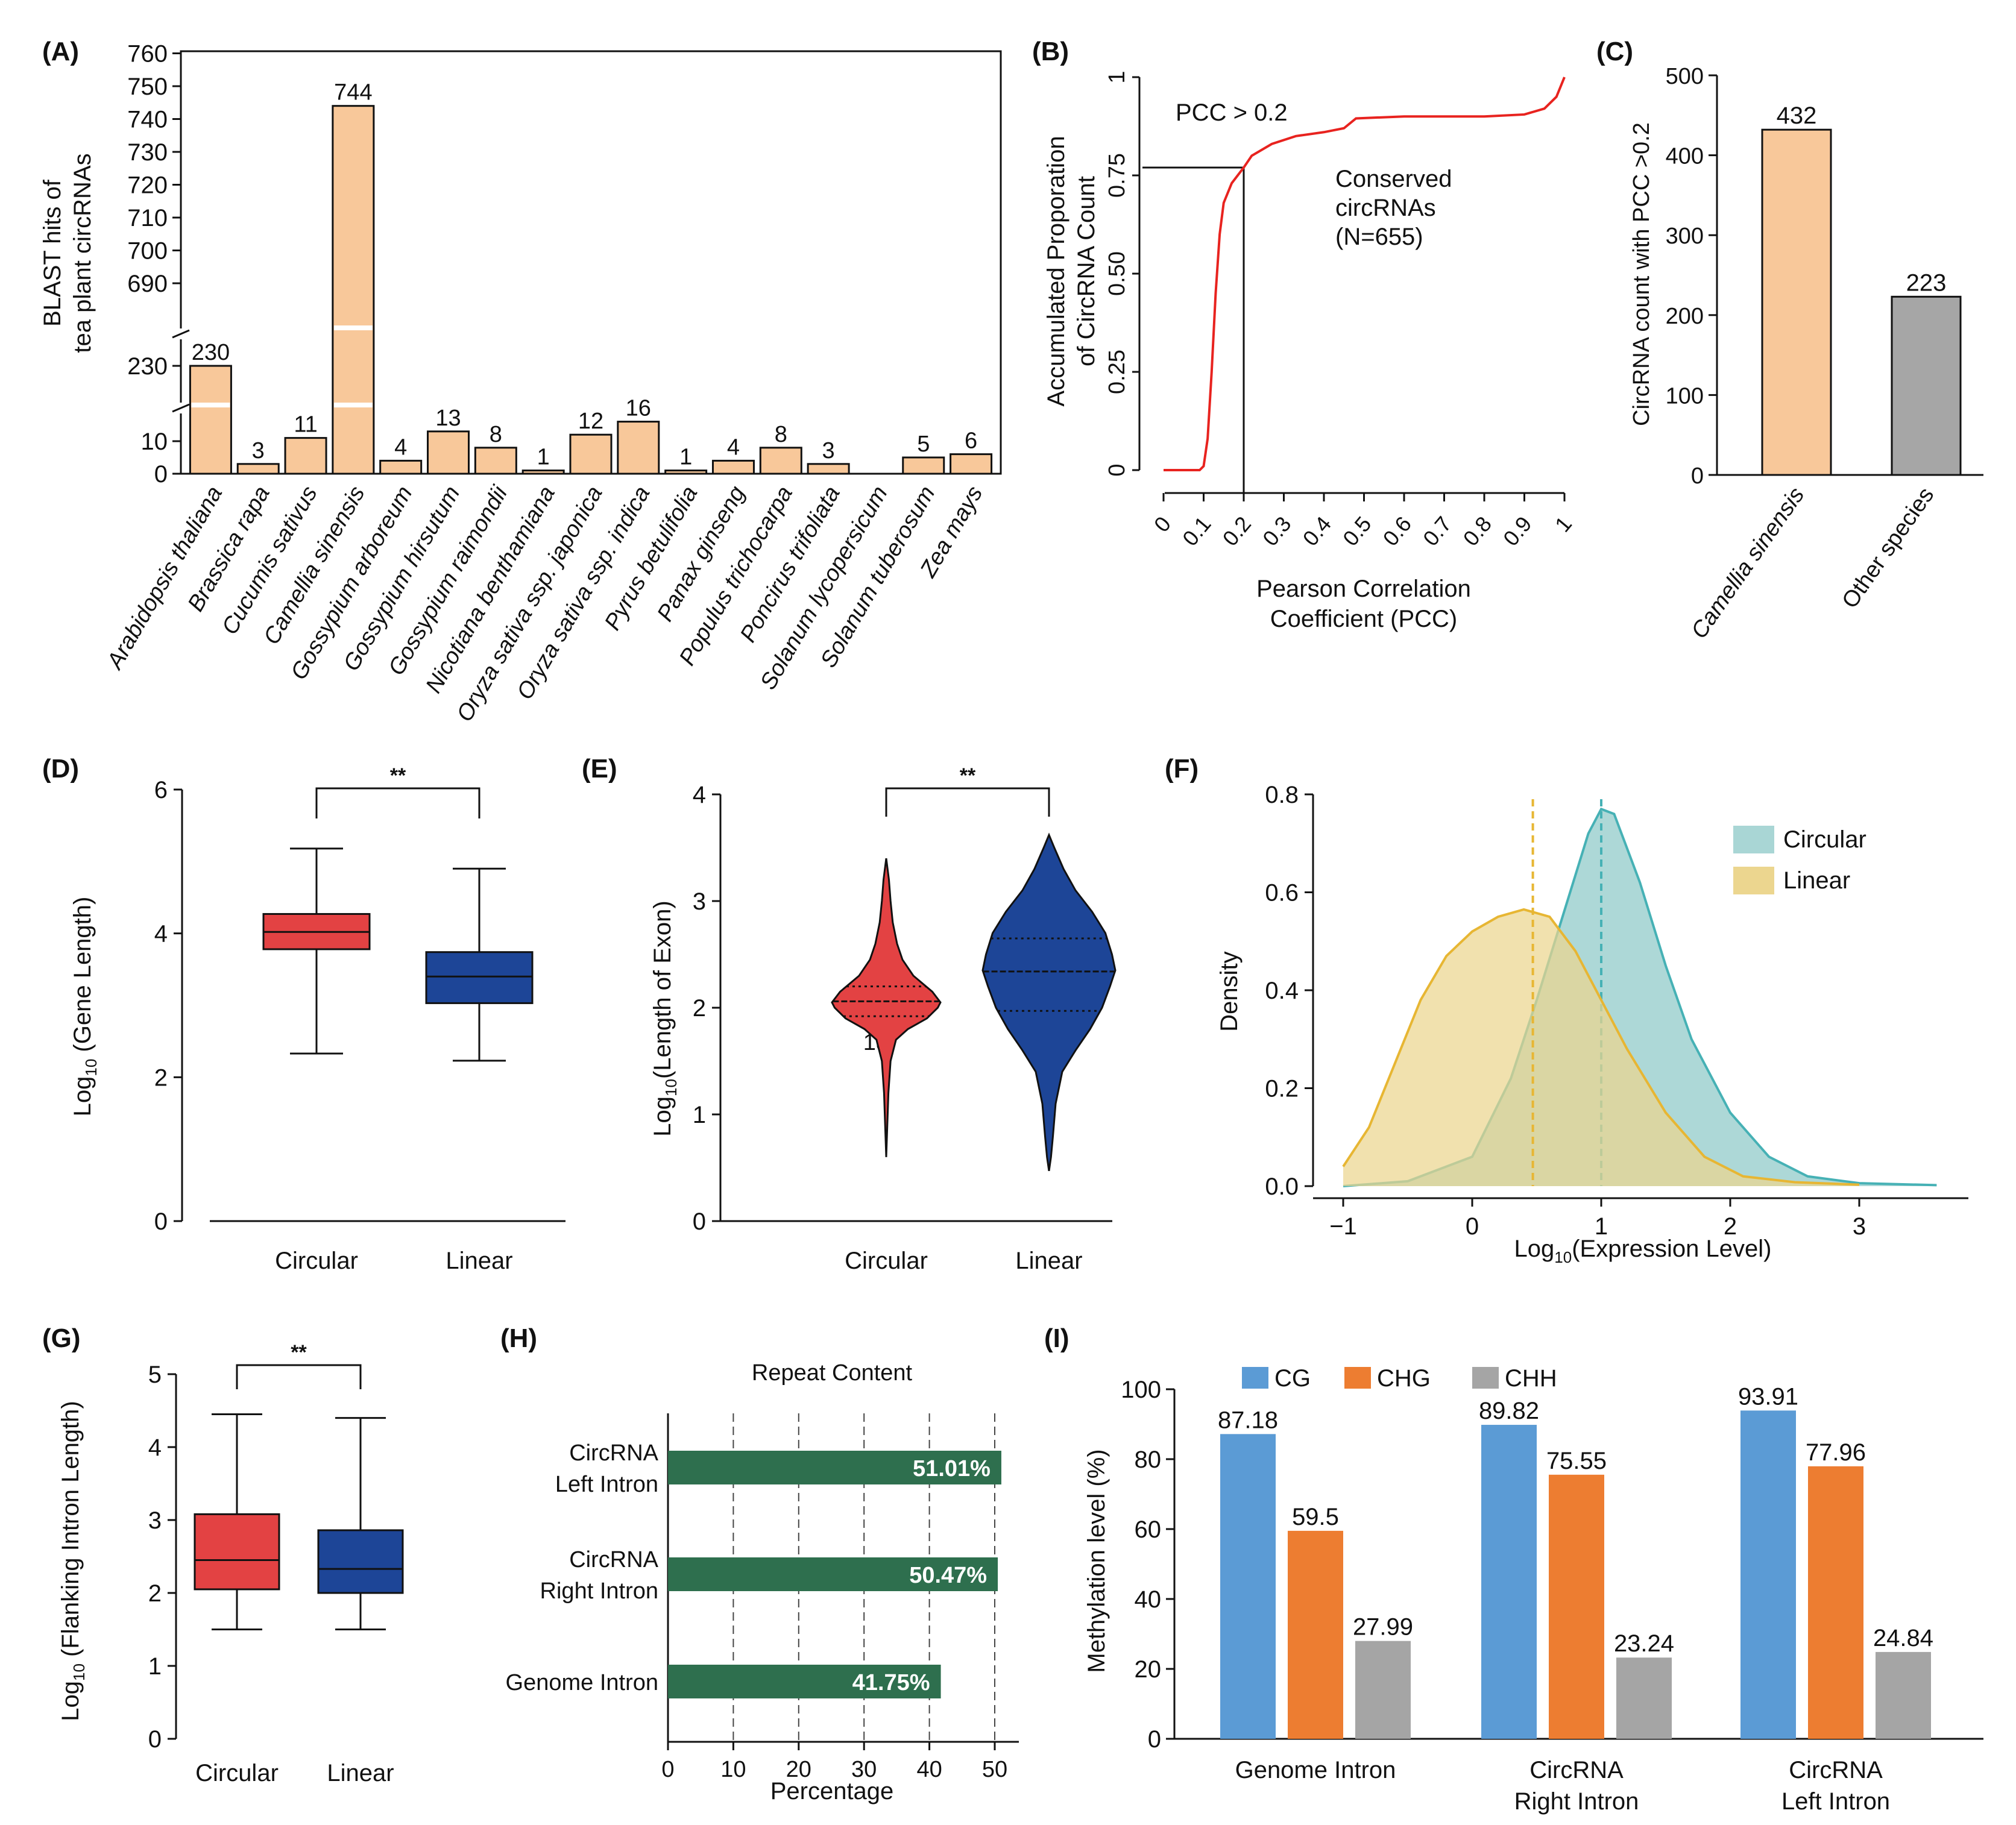  Describe the element at coordinates (148, 87) in the screenshot. I see `y-tick-label-2-6: 750` at that location.